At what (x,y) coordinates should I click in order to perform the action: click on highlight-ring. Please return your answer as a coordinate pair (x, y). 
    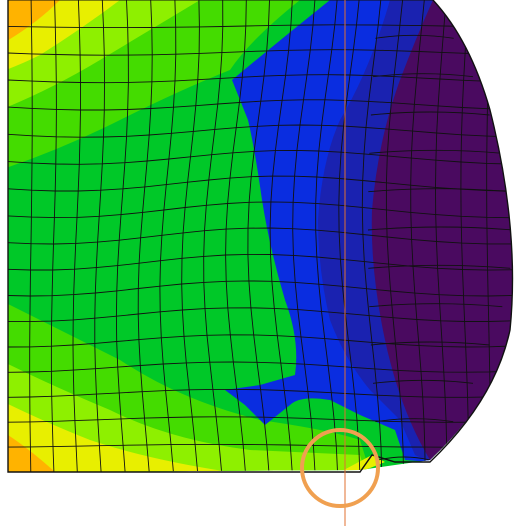
    Looking at the image, I should click on (340, 468).